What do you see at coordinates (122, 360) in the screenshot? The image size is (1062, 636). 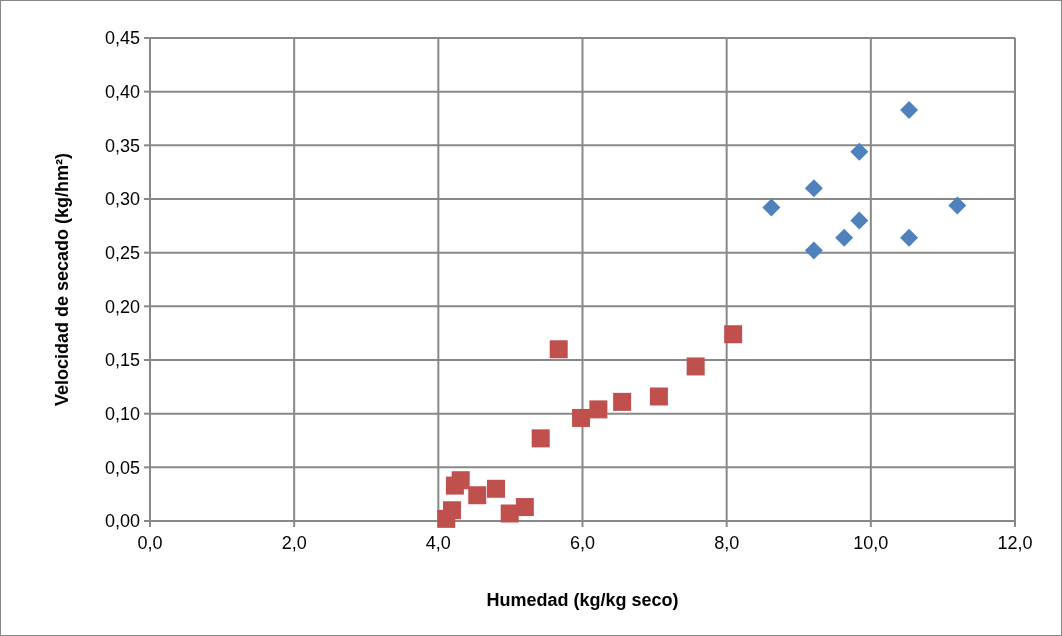 I see `y-tick-label: 0,15` at bounding box center [122, 360].